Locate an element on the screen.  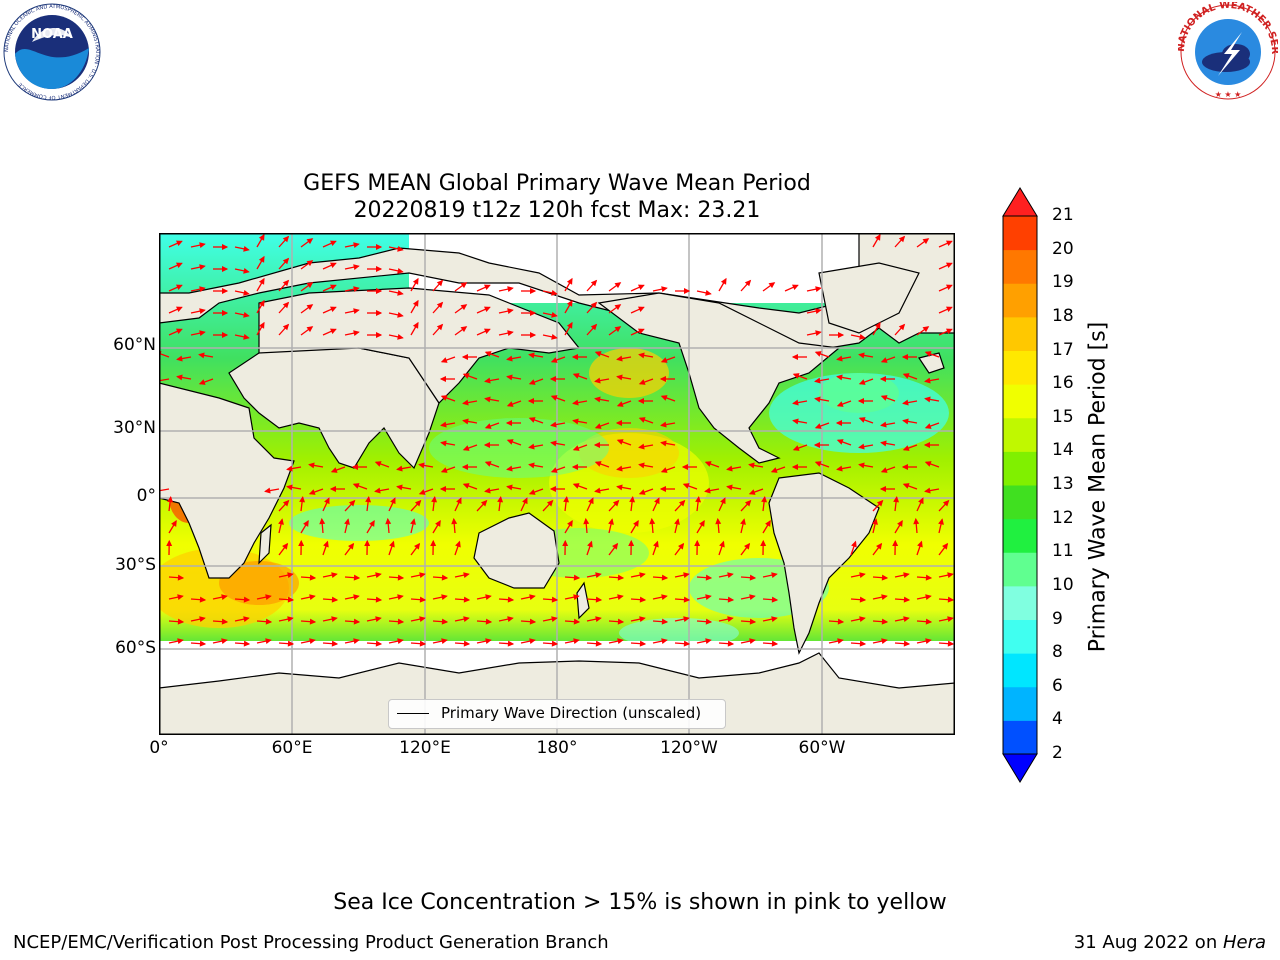
colorbar-tick-label: 16 is located at coordinates (1063, 383).